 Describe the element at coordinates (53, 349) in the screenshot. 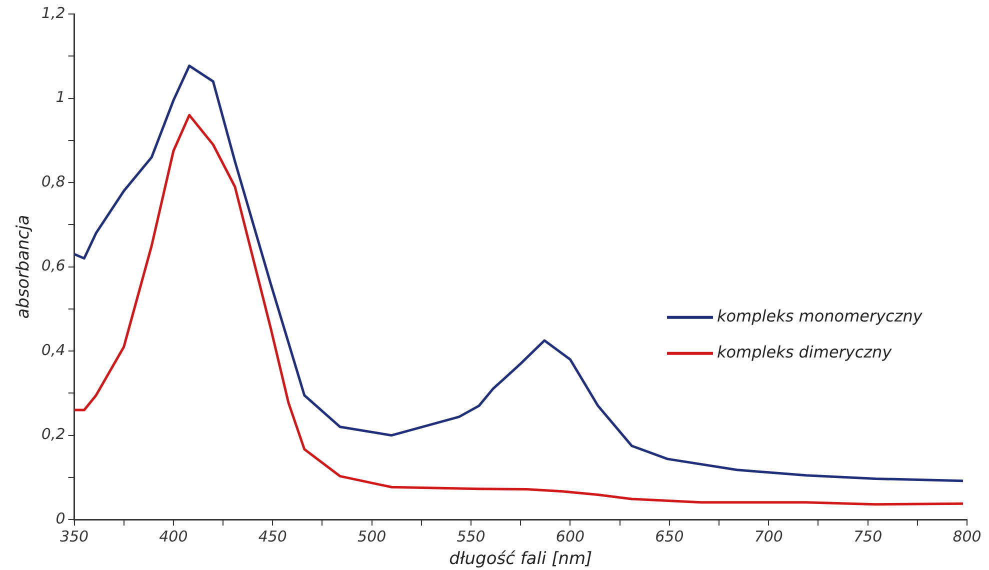

I see `y-tick-label: 0,4` at that location.